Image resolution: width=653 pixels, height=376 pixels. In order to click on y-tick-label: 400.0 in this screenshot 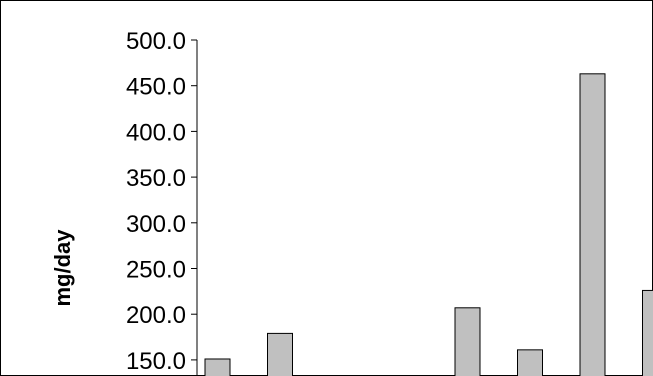, I will do `click(156, 132)`.